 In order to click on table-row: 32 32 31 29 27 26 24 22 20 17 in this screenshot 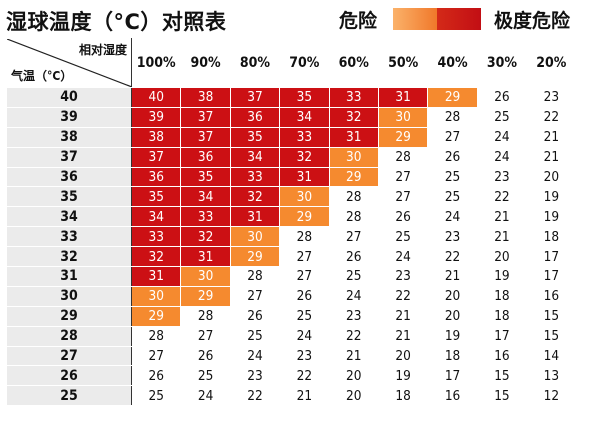, I will do `click(291, 257)`.